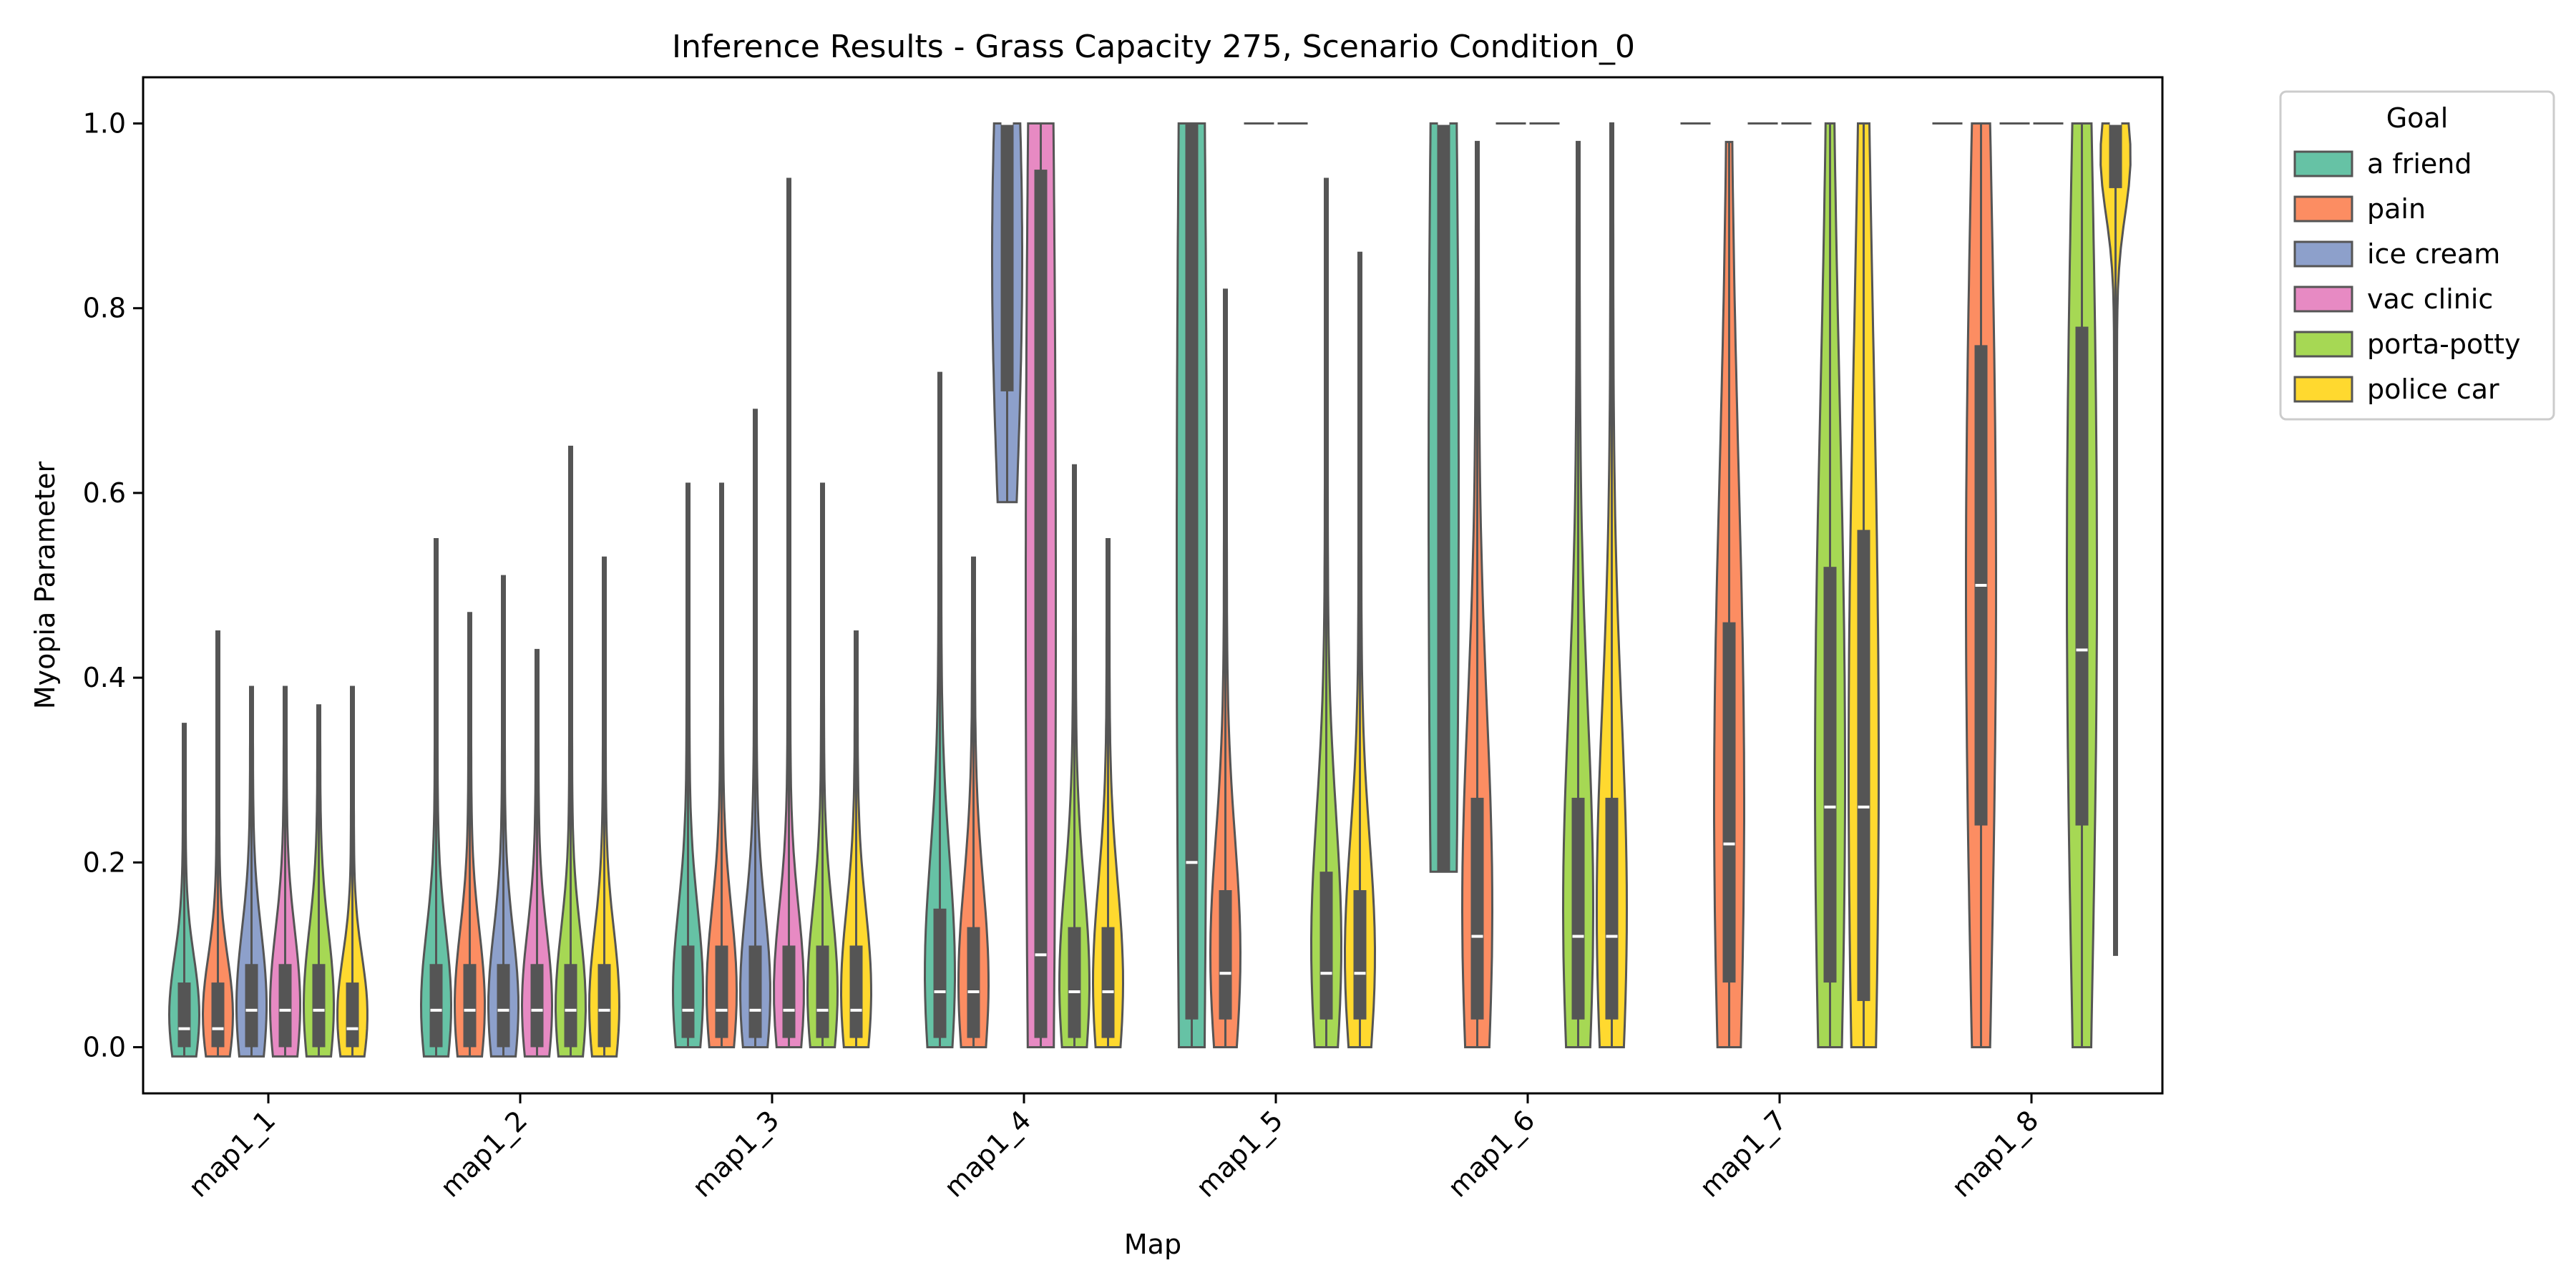 This screenshot has height=1288, width=2576. I want to click on y-tick-label: 0.0, so click(104, 1047).